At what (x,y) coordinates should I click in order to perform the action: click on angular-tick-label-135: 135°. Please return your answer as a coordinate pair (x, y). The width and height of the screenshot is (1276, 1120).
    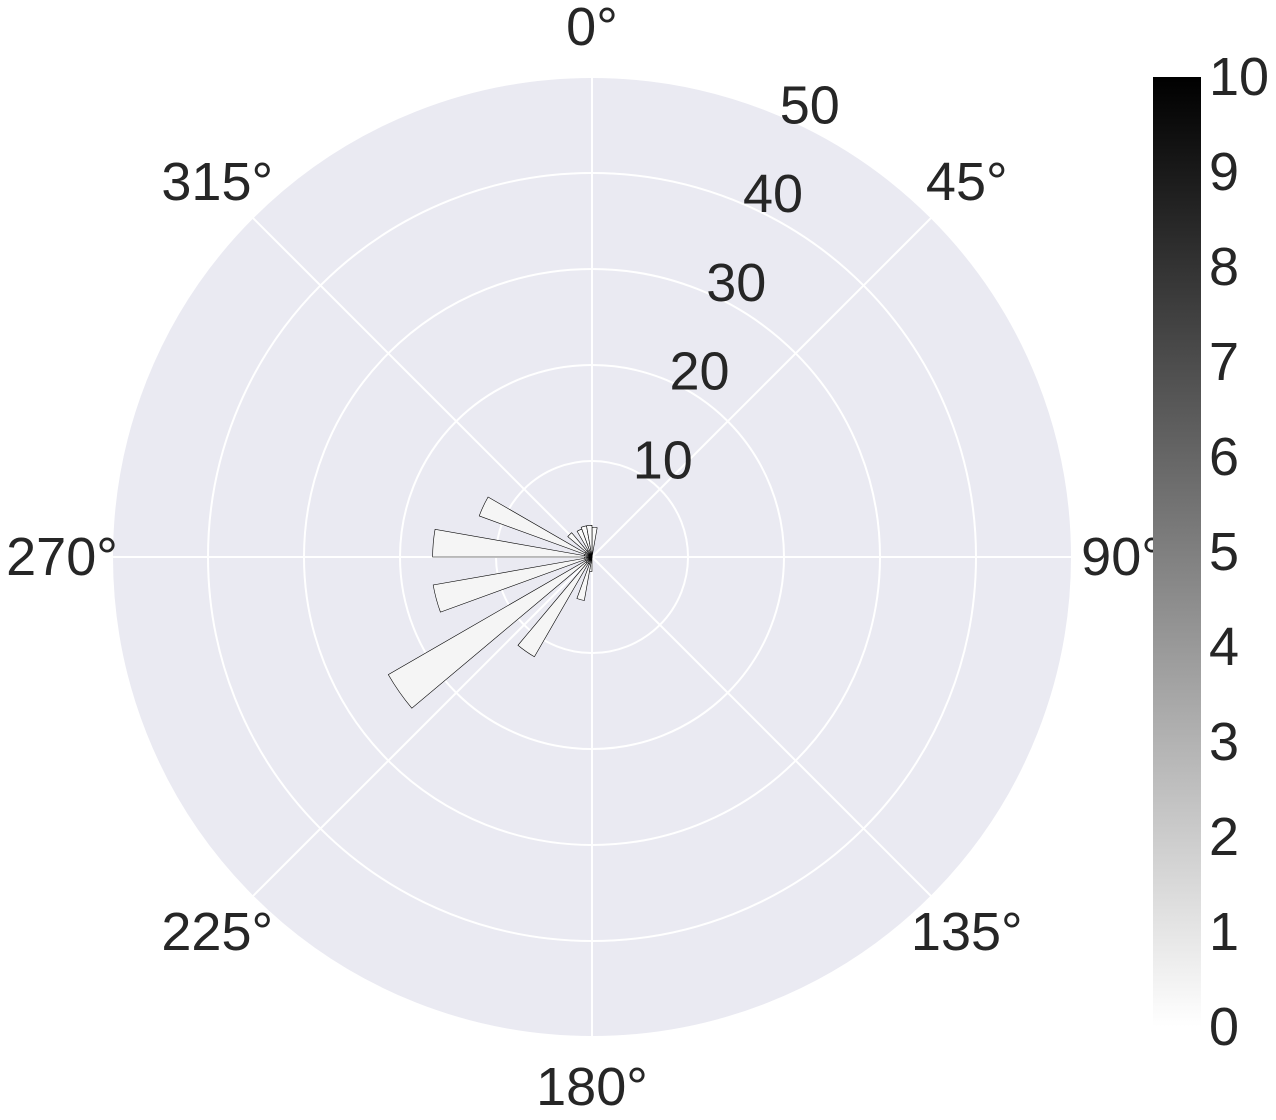
    Looking at the image, I should click on (967, 932).